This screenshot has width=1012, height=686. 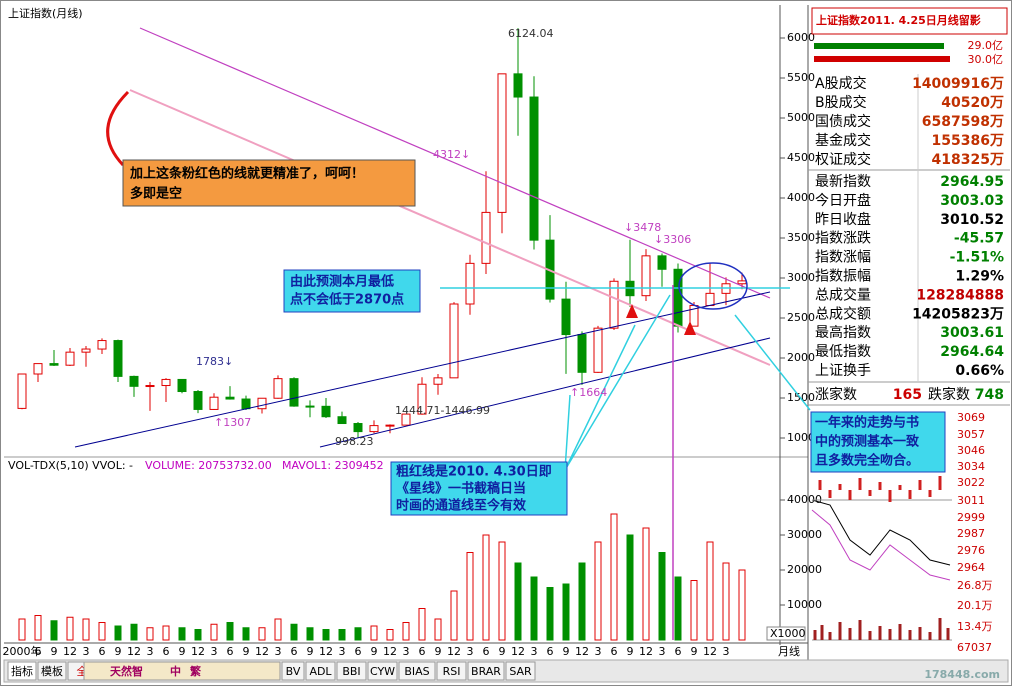 What do you see at coordinates (881, 629) in the screenshot?
I see `mini-volume` at bounding box center [881, 629].